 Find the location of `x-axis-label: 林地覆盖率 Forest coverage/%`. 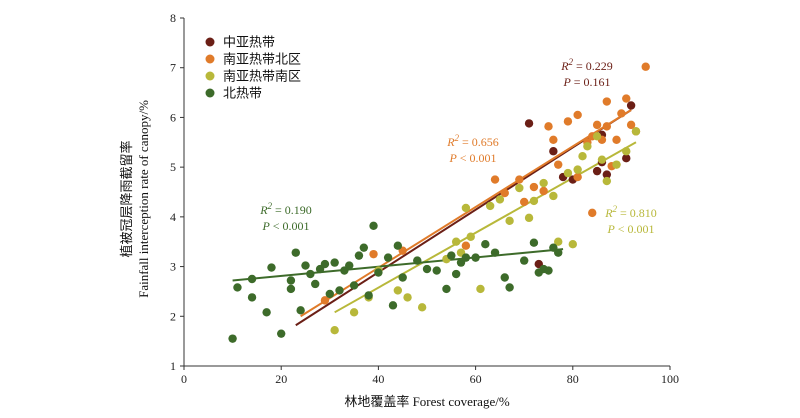

x-axis-label: 林地覆盖率 Forest coverage/% is located at coordinates (427, 401).